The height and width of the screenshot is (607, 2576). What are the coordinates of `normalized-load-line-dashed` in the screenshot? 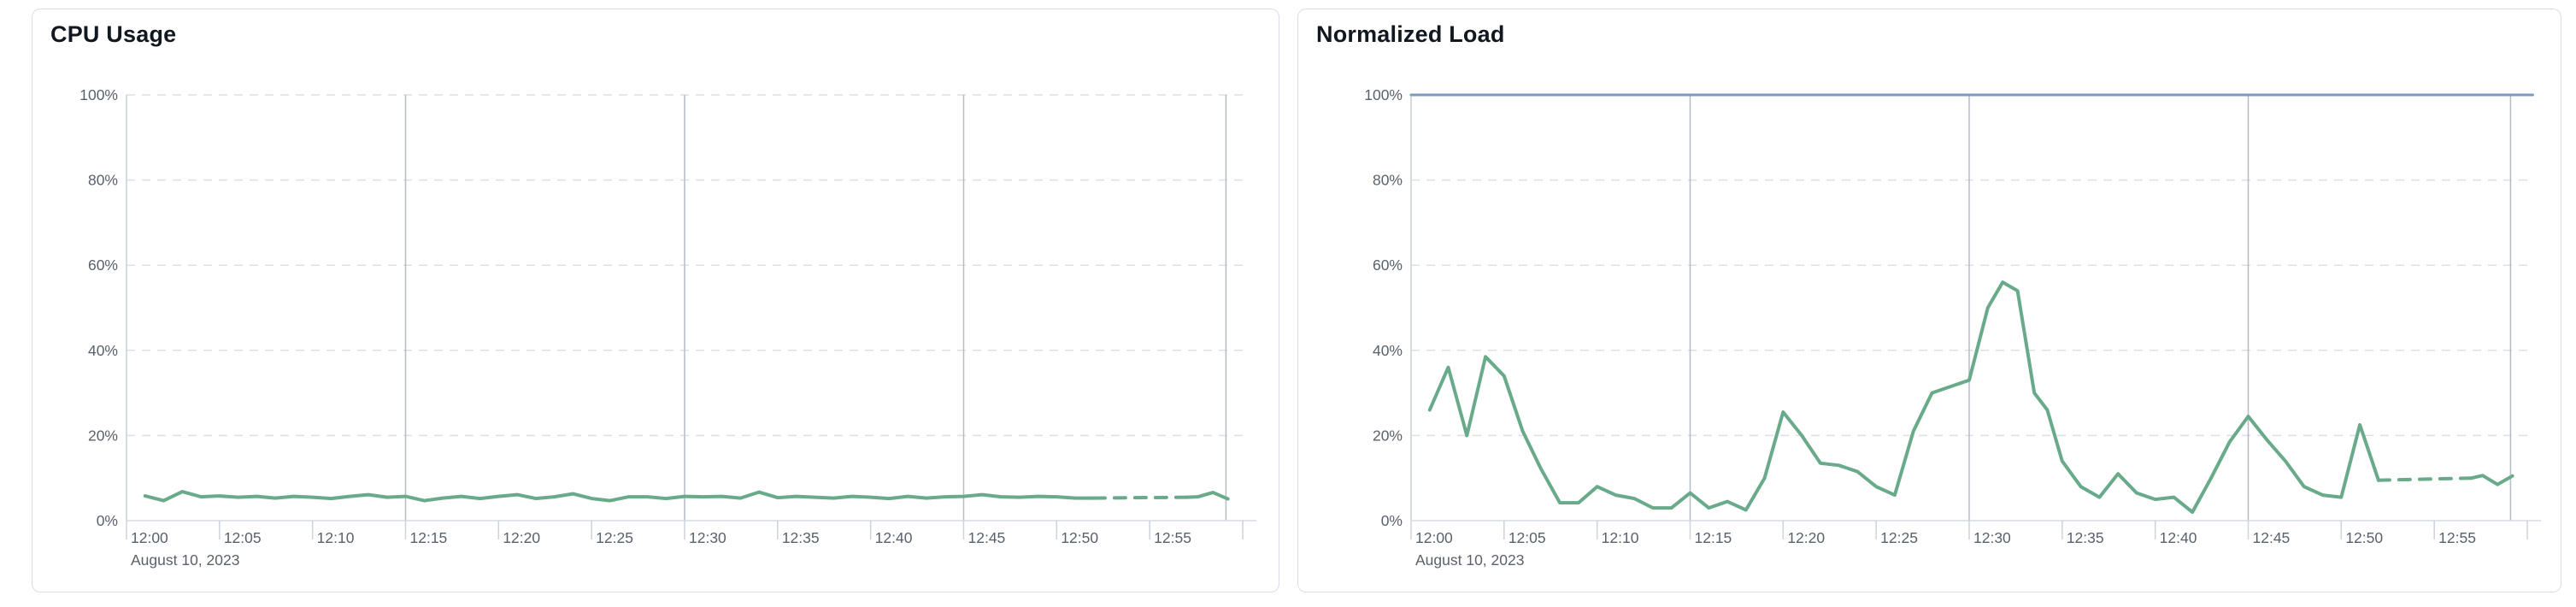 It's located at (2424, 479).